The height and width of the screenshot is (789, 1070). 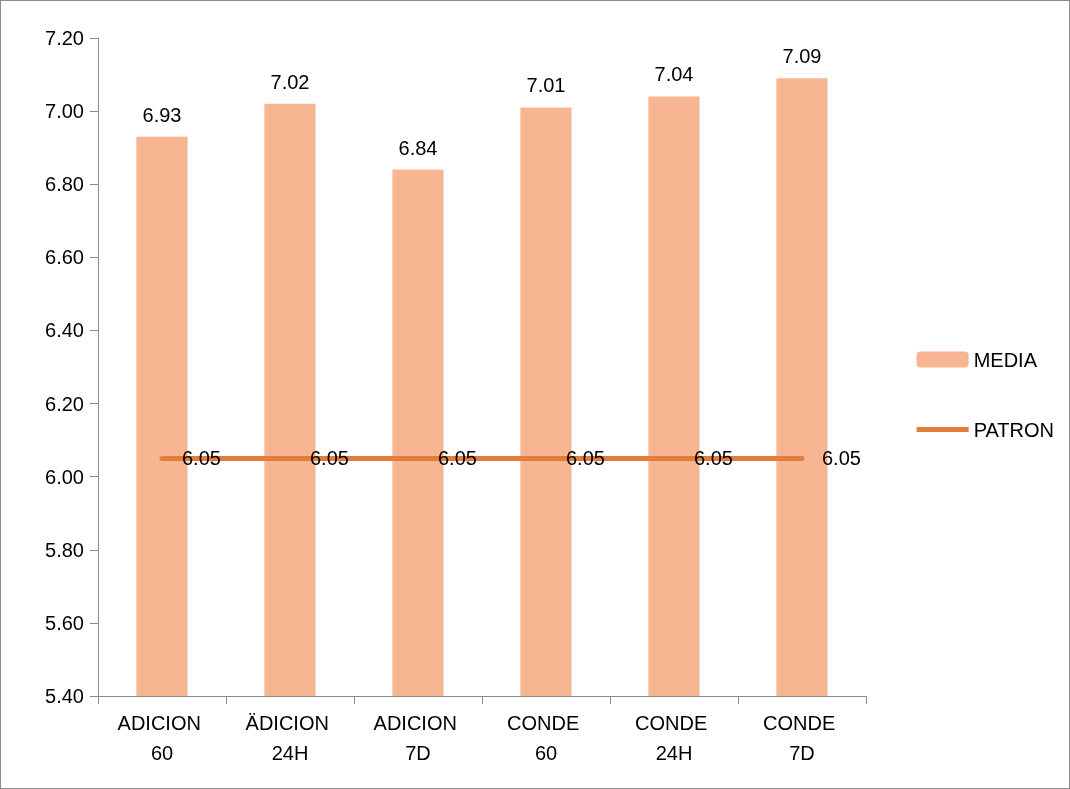 I want to click on y-tick-label: 6.40, so click(x=64, y=330).